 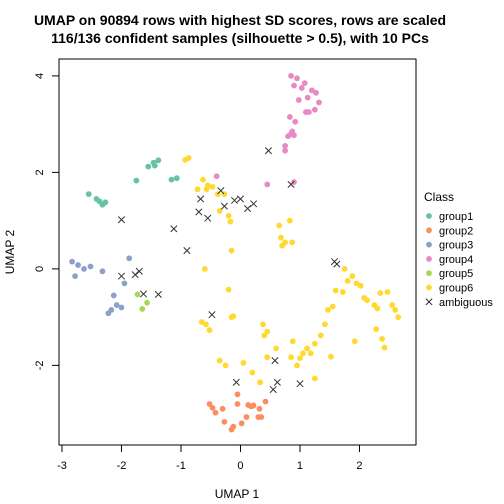 What do you see at coordinates (142, 301) in the screenshot?
I see `series-group5` at bounding box center [142, 301].